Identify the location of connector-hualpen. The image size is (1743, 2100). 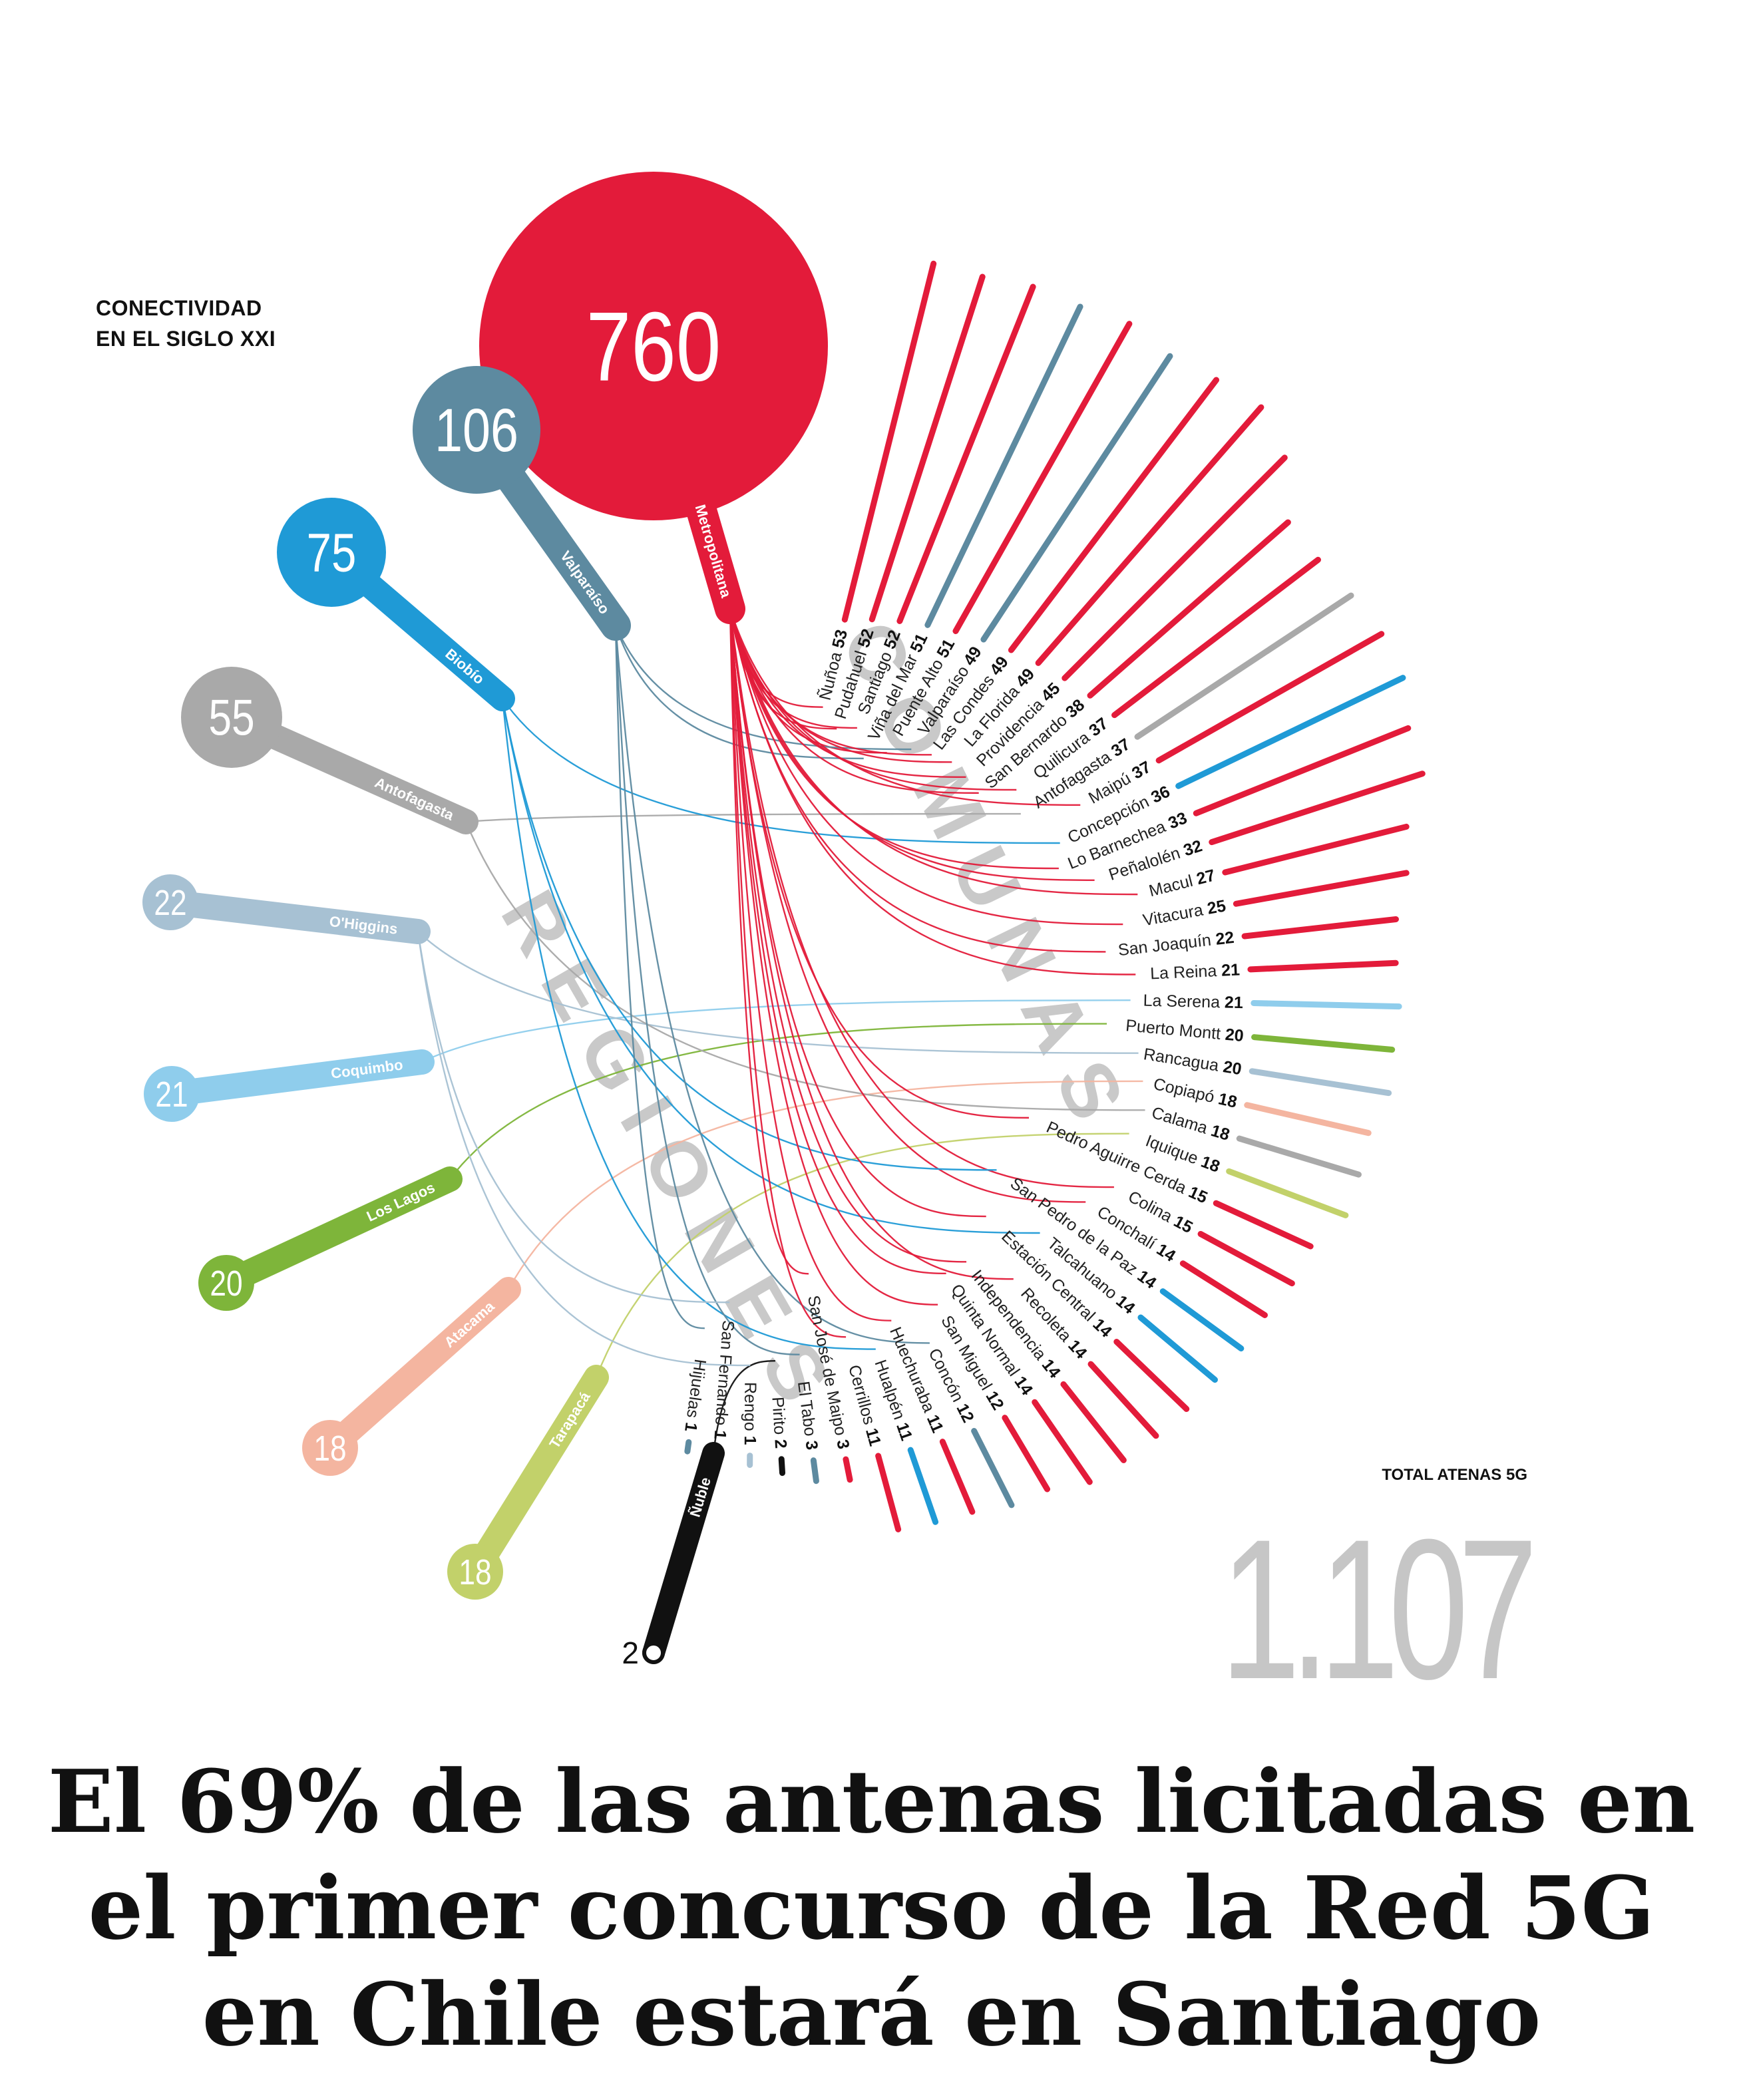
(688, 1024).